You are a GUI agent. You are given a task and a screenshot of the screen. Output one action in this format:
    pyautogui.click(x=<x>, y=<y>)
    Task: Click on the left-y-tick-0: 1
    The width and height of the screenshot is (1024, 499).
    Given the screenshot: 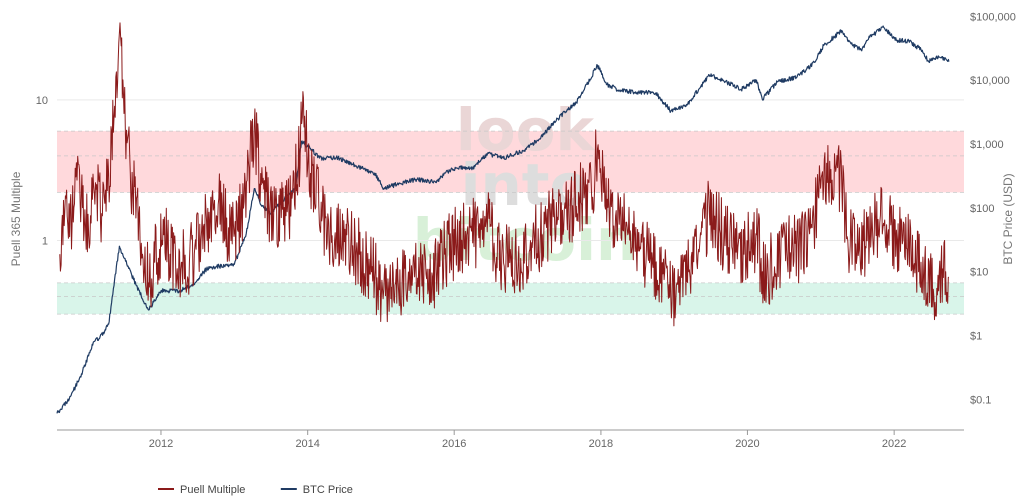 What is the action you would take?
    pyautogui.click(x=45, y=242)
    